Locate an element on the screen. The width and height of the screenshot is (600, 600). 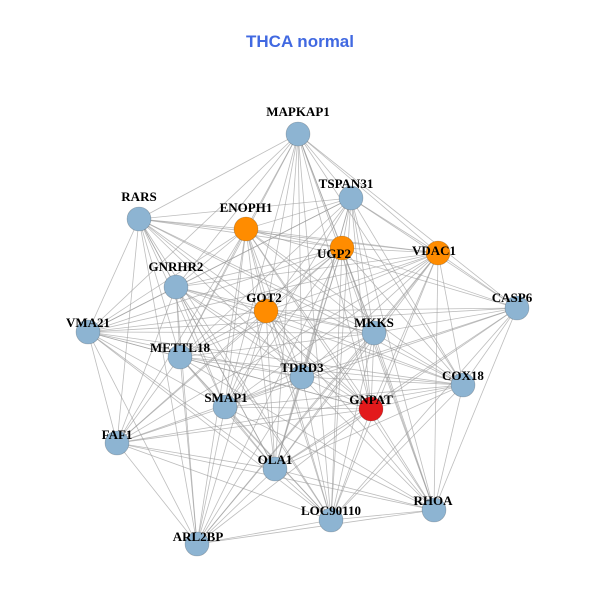
node-COX18 is located at coordinates (463, 385).